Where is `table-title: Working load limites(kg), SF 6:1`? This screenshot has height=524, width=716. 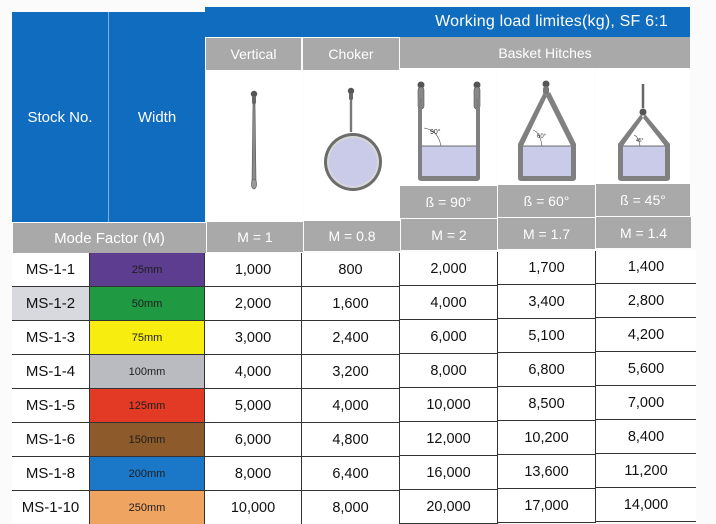
table-title: Working load limites(kg), SF 6:1 is located at coordinates (447, 22).